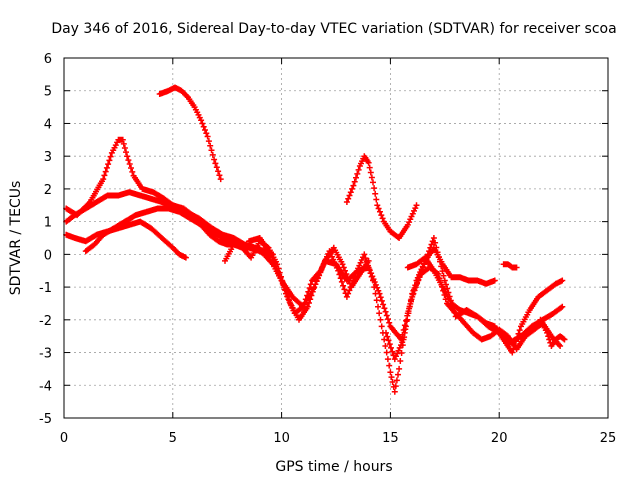 The image size is (640, 480). I want to click on y-tick-label: -3, so click(45, 354).